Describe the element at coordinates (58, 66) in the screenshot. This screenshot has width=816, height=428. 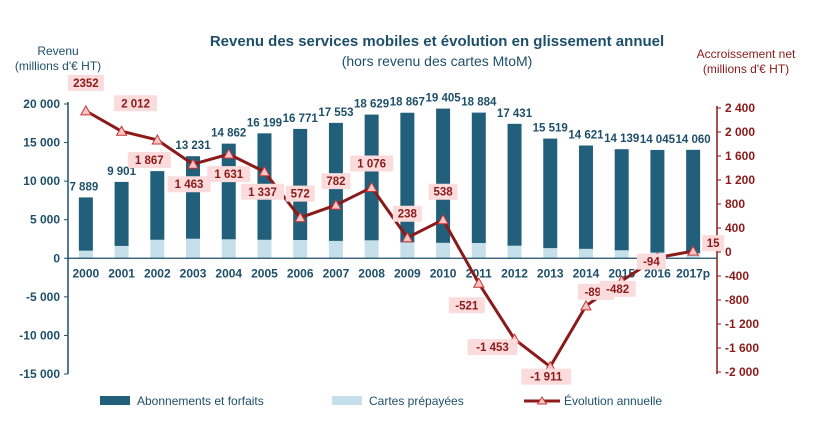
I see `y-left-title-line2: (millions d'€ HT)` at that location.